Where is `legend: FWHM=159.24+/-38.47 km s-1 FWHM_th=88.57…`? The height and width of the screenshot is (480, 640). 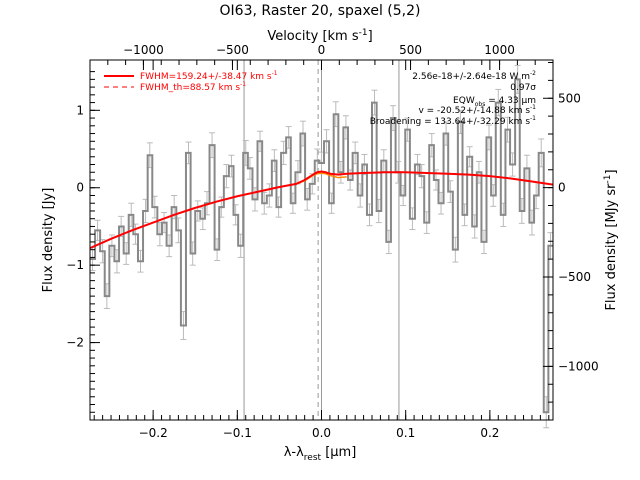 legend: FWHM=159.24+/-38.47 km s-1 FWHM_th=88.57… is located at coordinates (191, 81).